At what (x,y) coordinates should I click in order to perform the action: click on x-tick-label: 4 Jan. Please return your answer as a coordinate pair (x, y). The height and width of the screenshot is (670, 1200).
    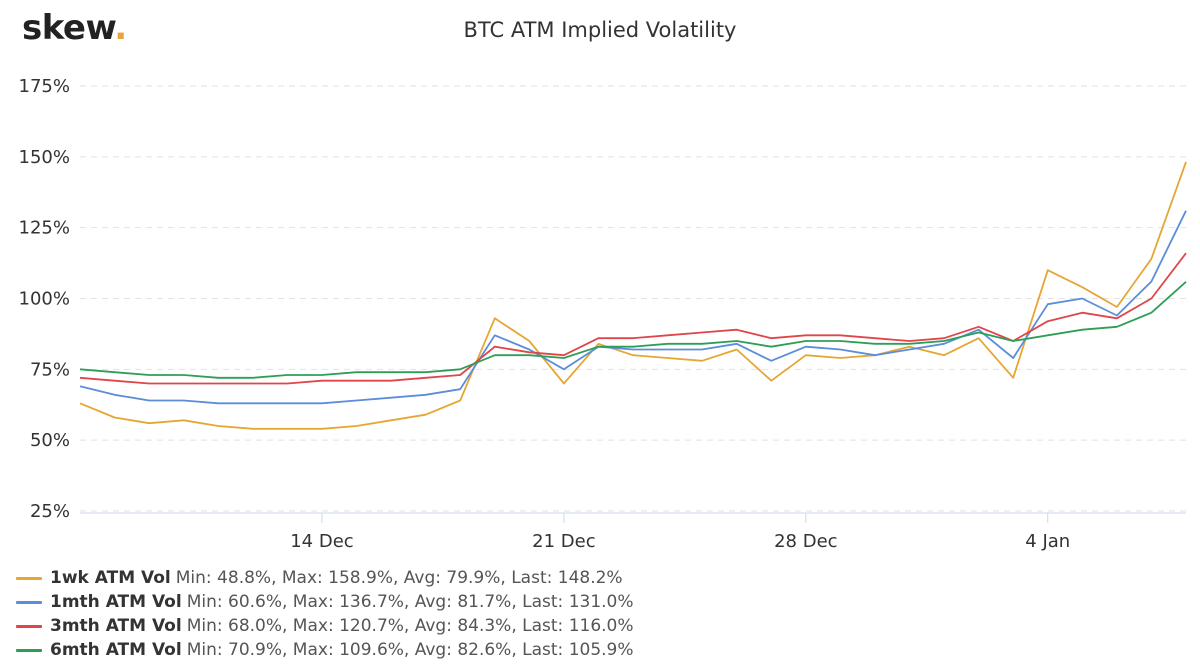
    Looking at the image, I should click on (1047, 541).